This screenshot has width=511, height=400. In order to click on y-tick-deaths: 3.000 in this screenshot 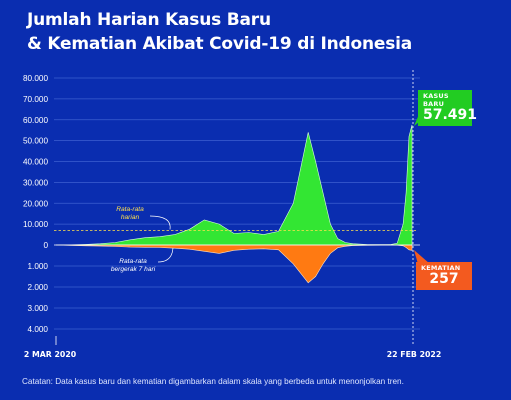, I will do `click(38, 308)`.